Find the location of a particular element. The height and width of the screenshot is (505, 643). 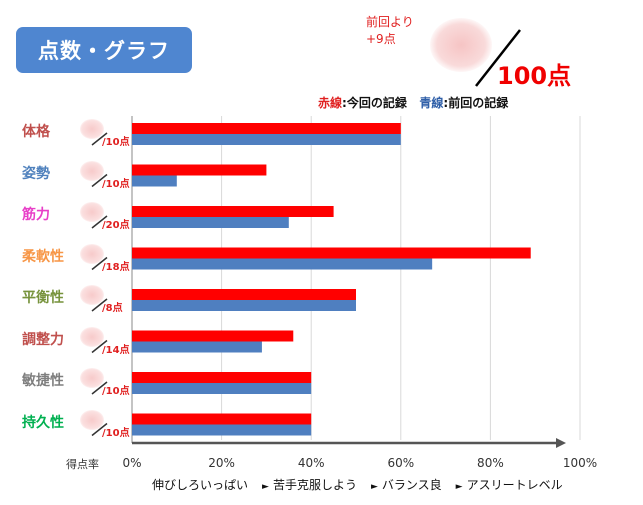

x-axis-arrow-head is located at coordinates (561, 443).